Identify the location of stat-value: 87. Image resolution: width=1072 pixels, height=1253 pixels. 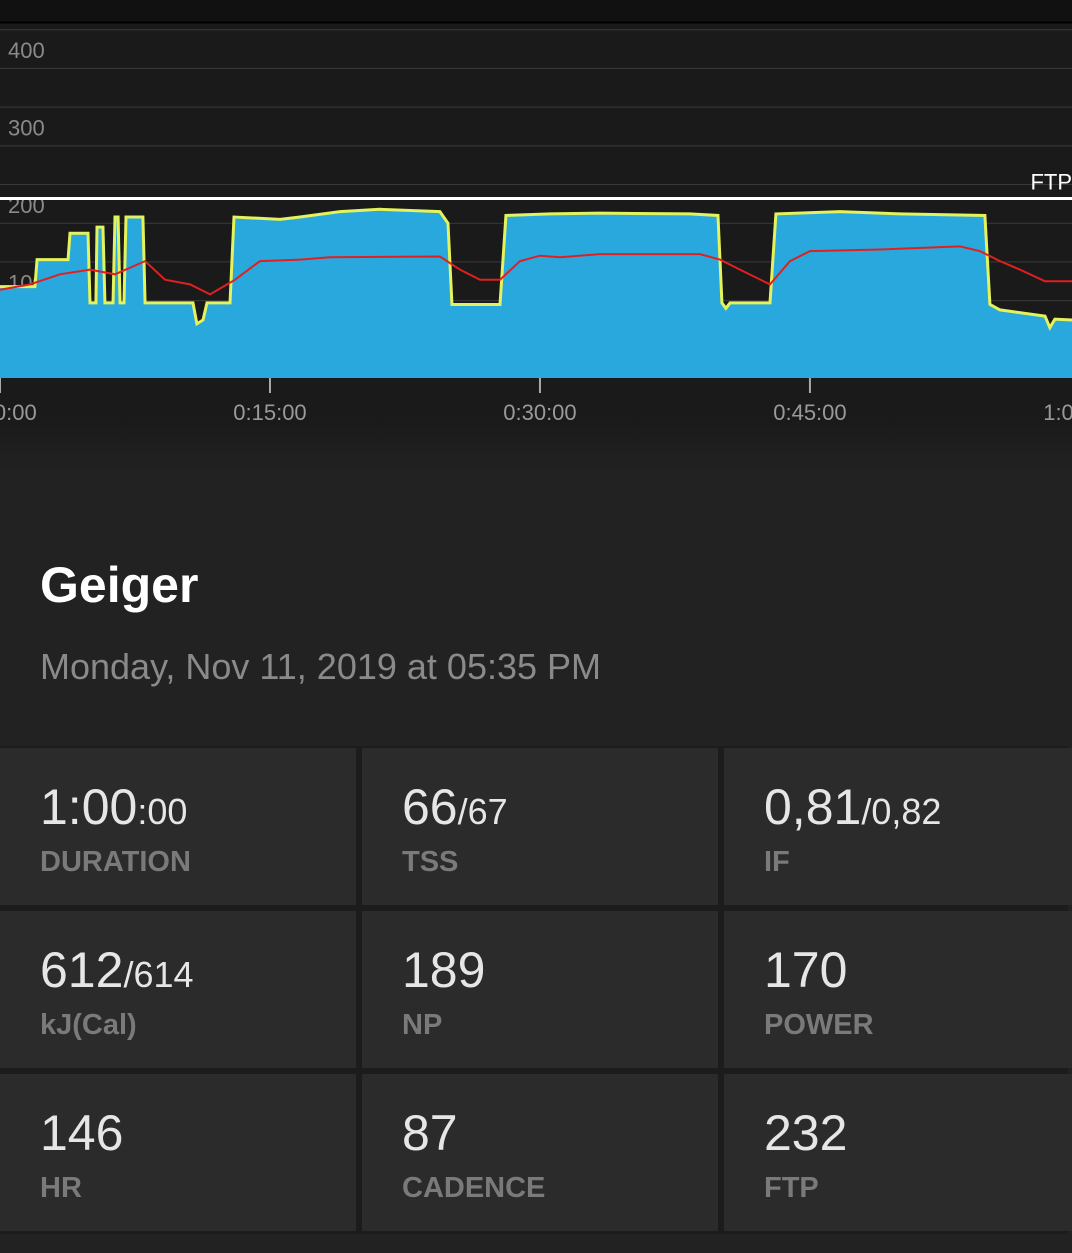
(430, 1133).